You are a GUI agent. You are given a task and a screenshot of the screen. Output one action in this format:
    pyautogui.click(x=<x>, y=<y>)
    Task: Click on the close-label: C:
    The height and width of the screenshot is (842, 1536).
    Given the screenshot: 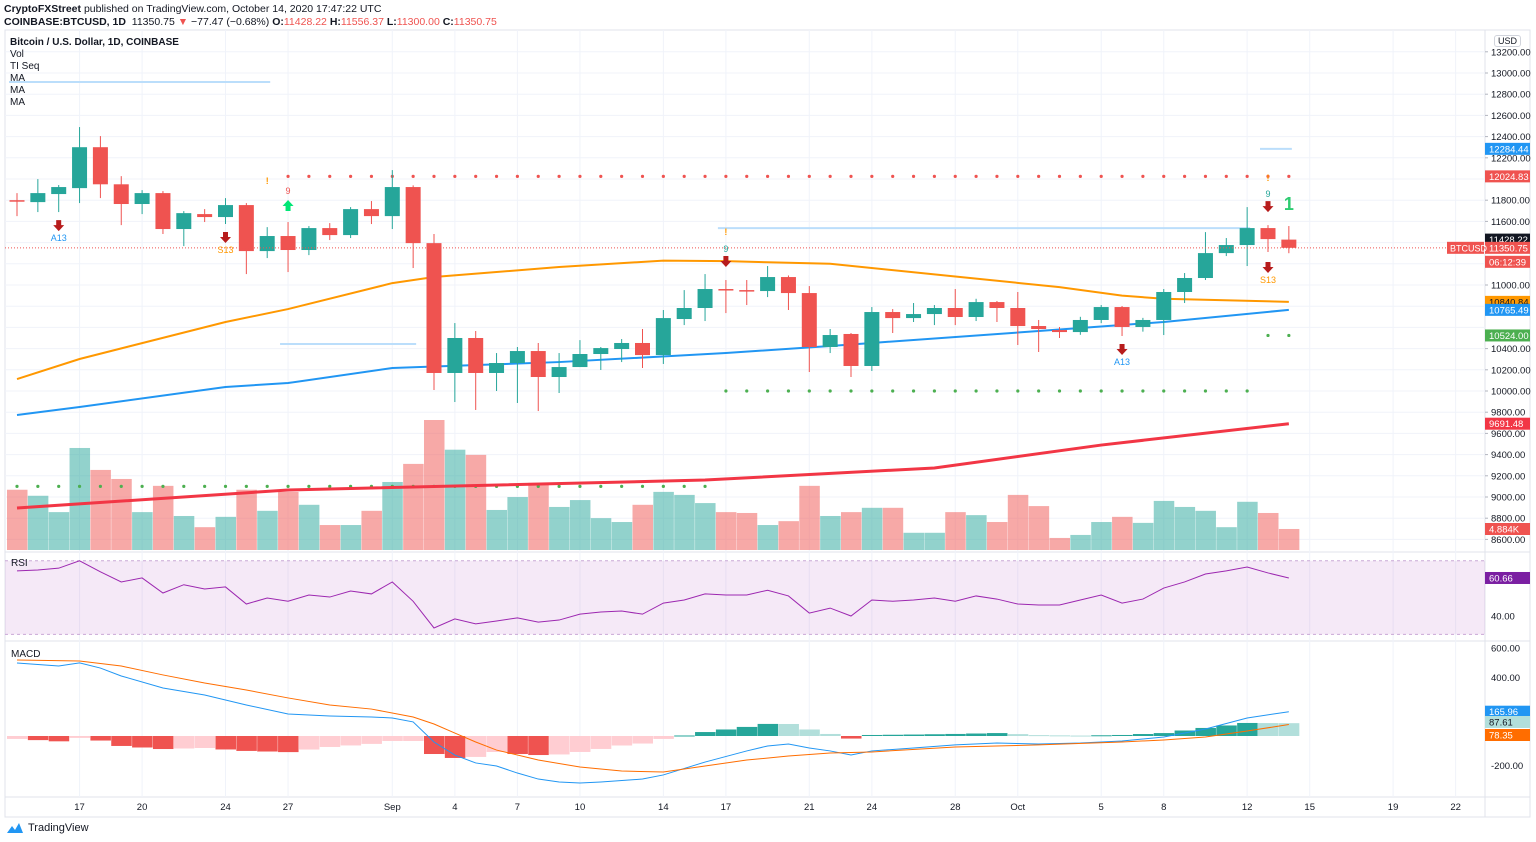 What is the action you would take?
    pyautogui.click(x=448, y=22)
    